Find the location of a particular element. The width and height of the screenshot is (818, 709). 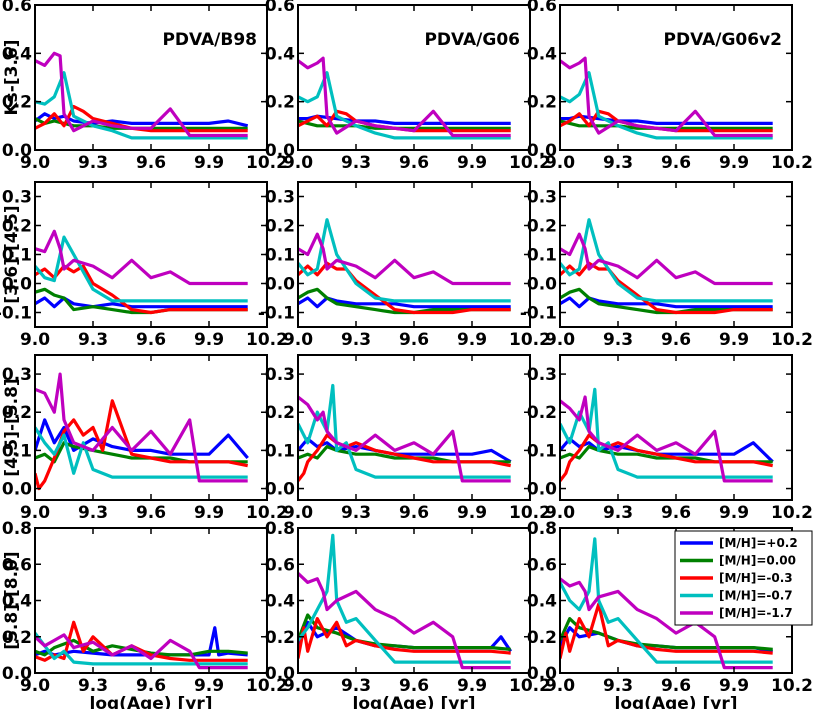

panel-r0-c1: 9.0 9.3 9.6 9.9 10.2 0.0 0.2 0.4 0.6 PDVA/G06 is located at coordinates (408, 86).